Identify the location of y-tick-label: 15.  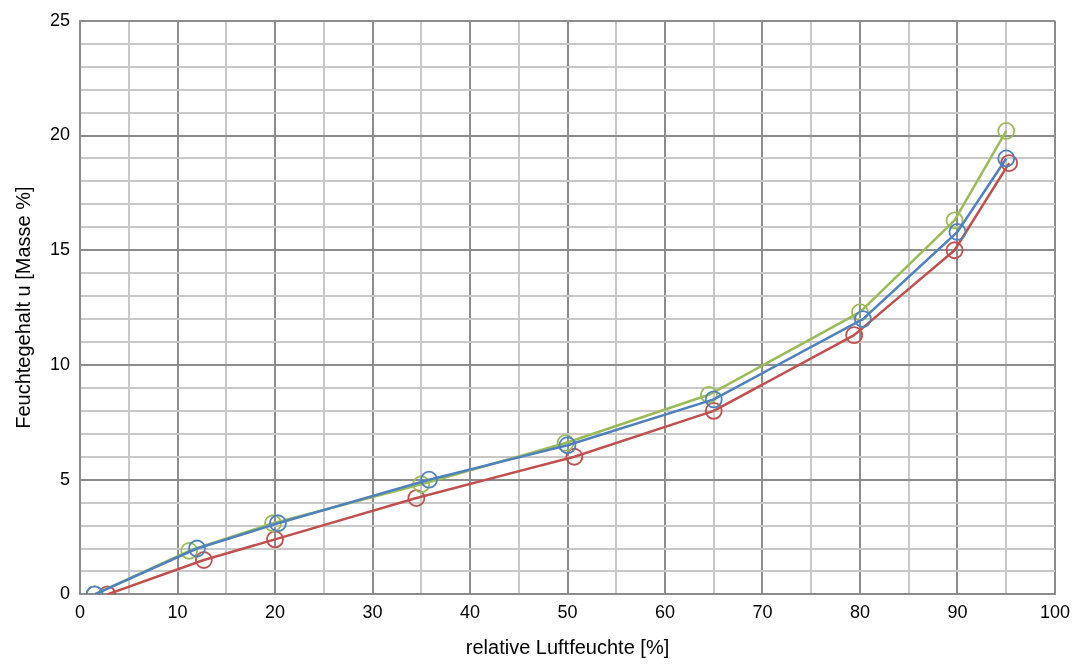
(60, 249).